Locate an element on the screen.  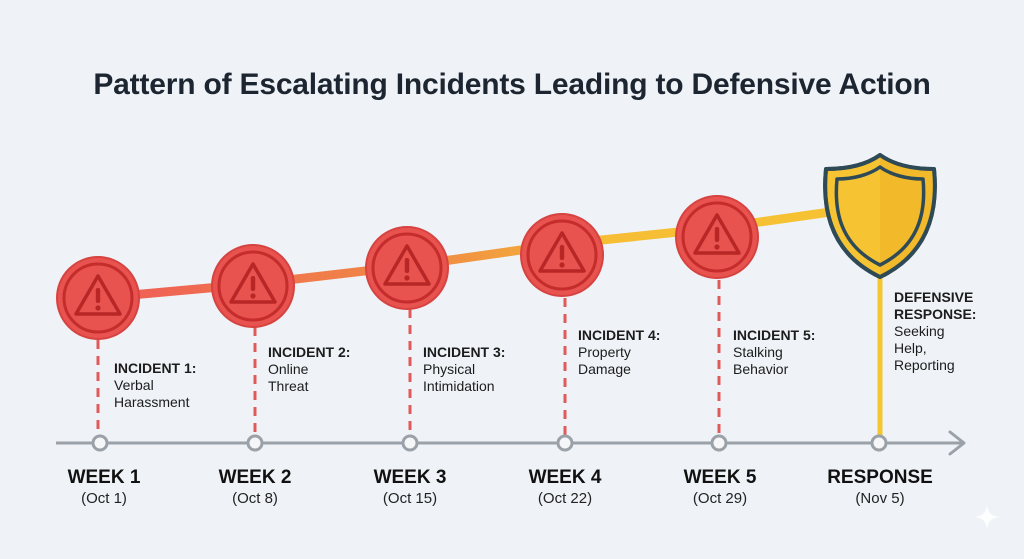
week-3-label: WEEK 3 (Oct 15) is located at coordinates (410, 488).